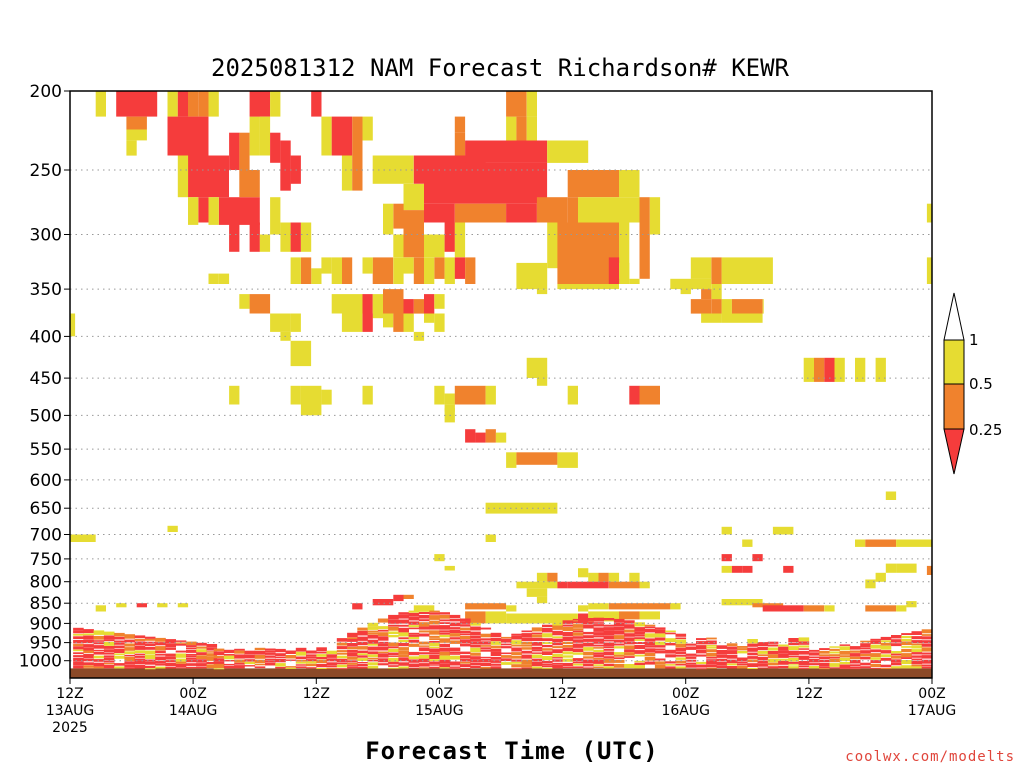 This screenshot has width=1024, height=768. What do you see at coordinates (930, 757) in the screenshot?
I see `credit-link: coolwx.com/modelts` at bounding box center [930, 757].